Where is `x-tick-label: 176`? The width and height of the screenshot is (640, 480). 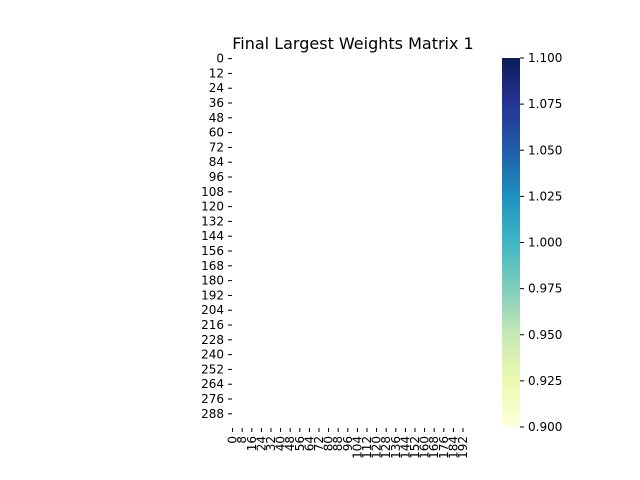
x-tick-label: 176 is located at coordinates (444, 447).